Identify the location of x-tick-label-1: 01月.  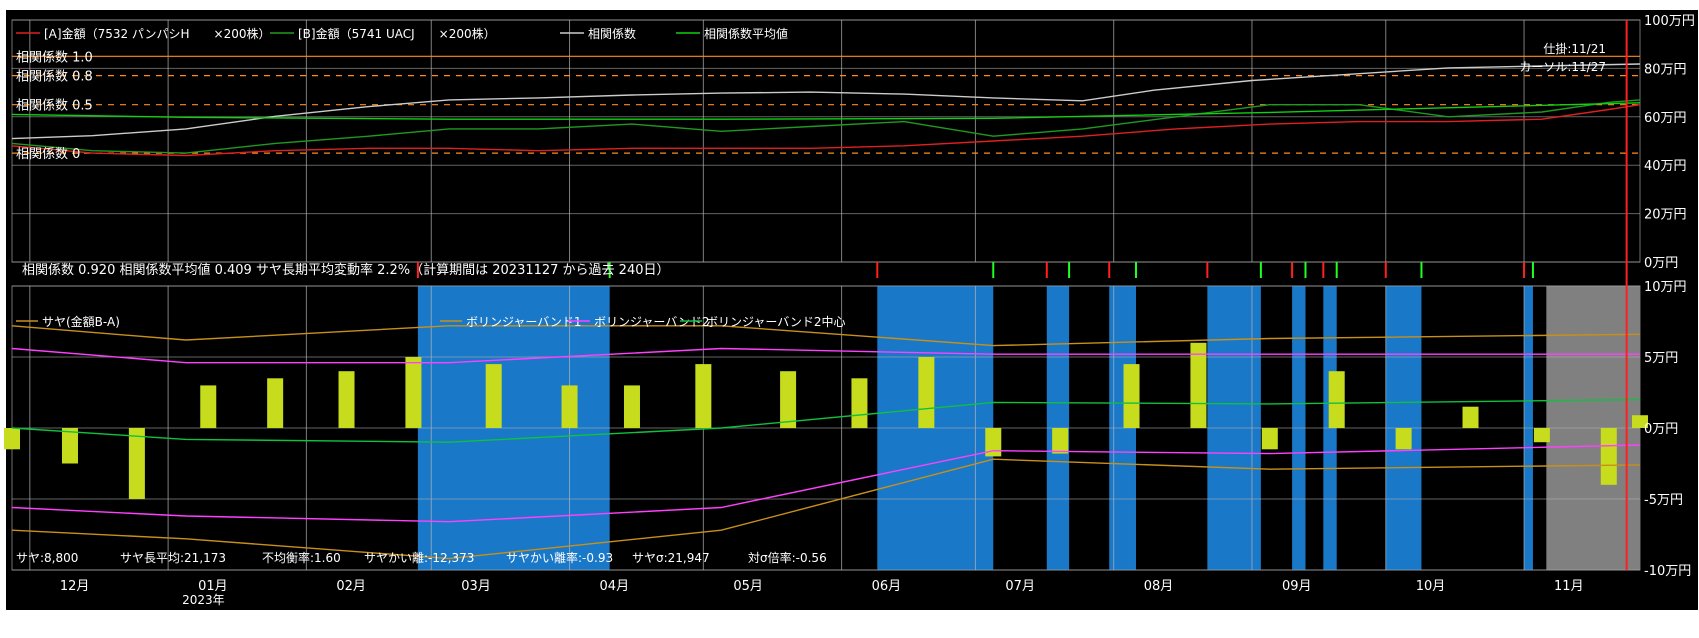
(213, 586).